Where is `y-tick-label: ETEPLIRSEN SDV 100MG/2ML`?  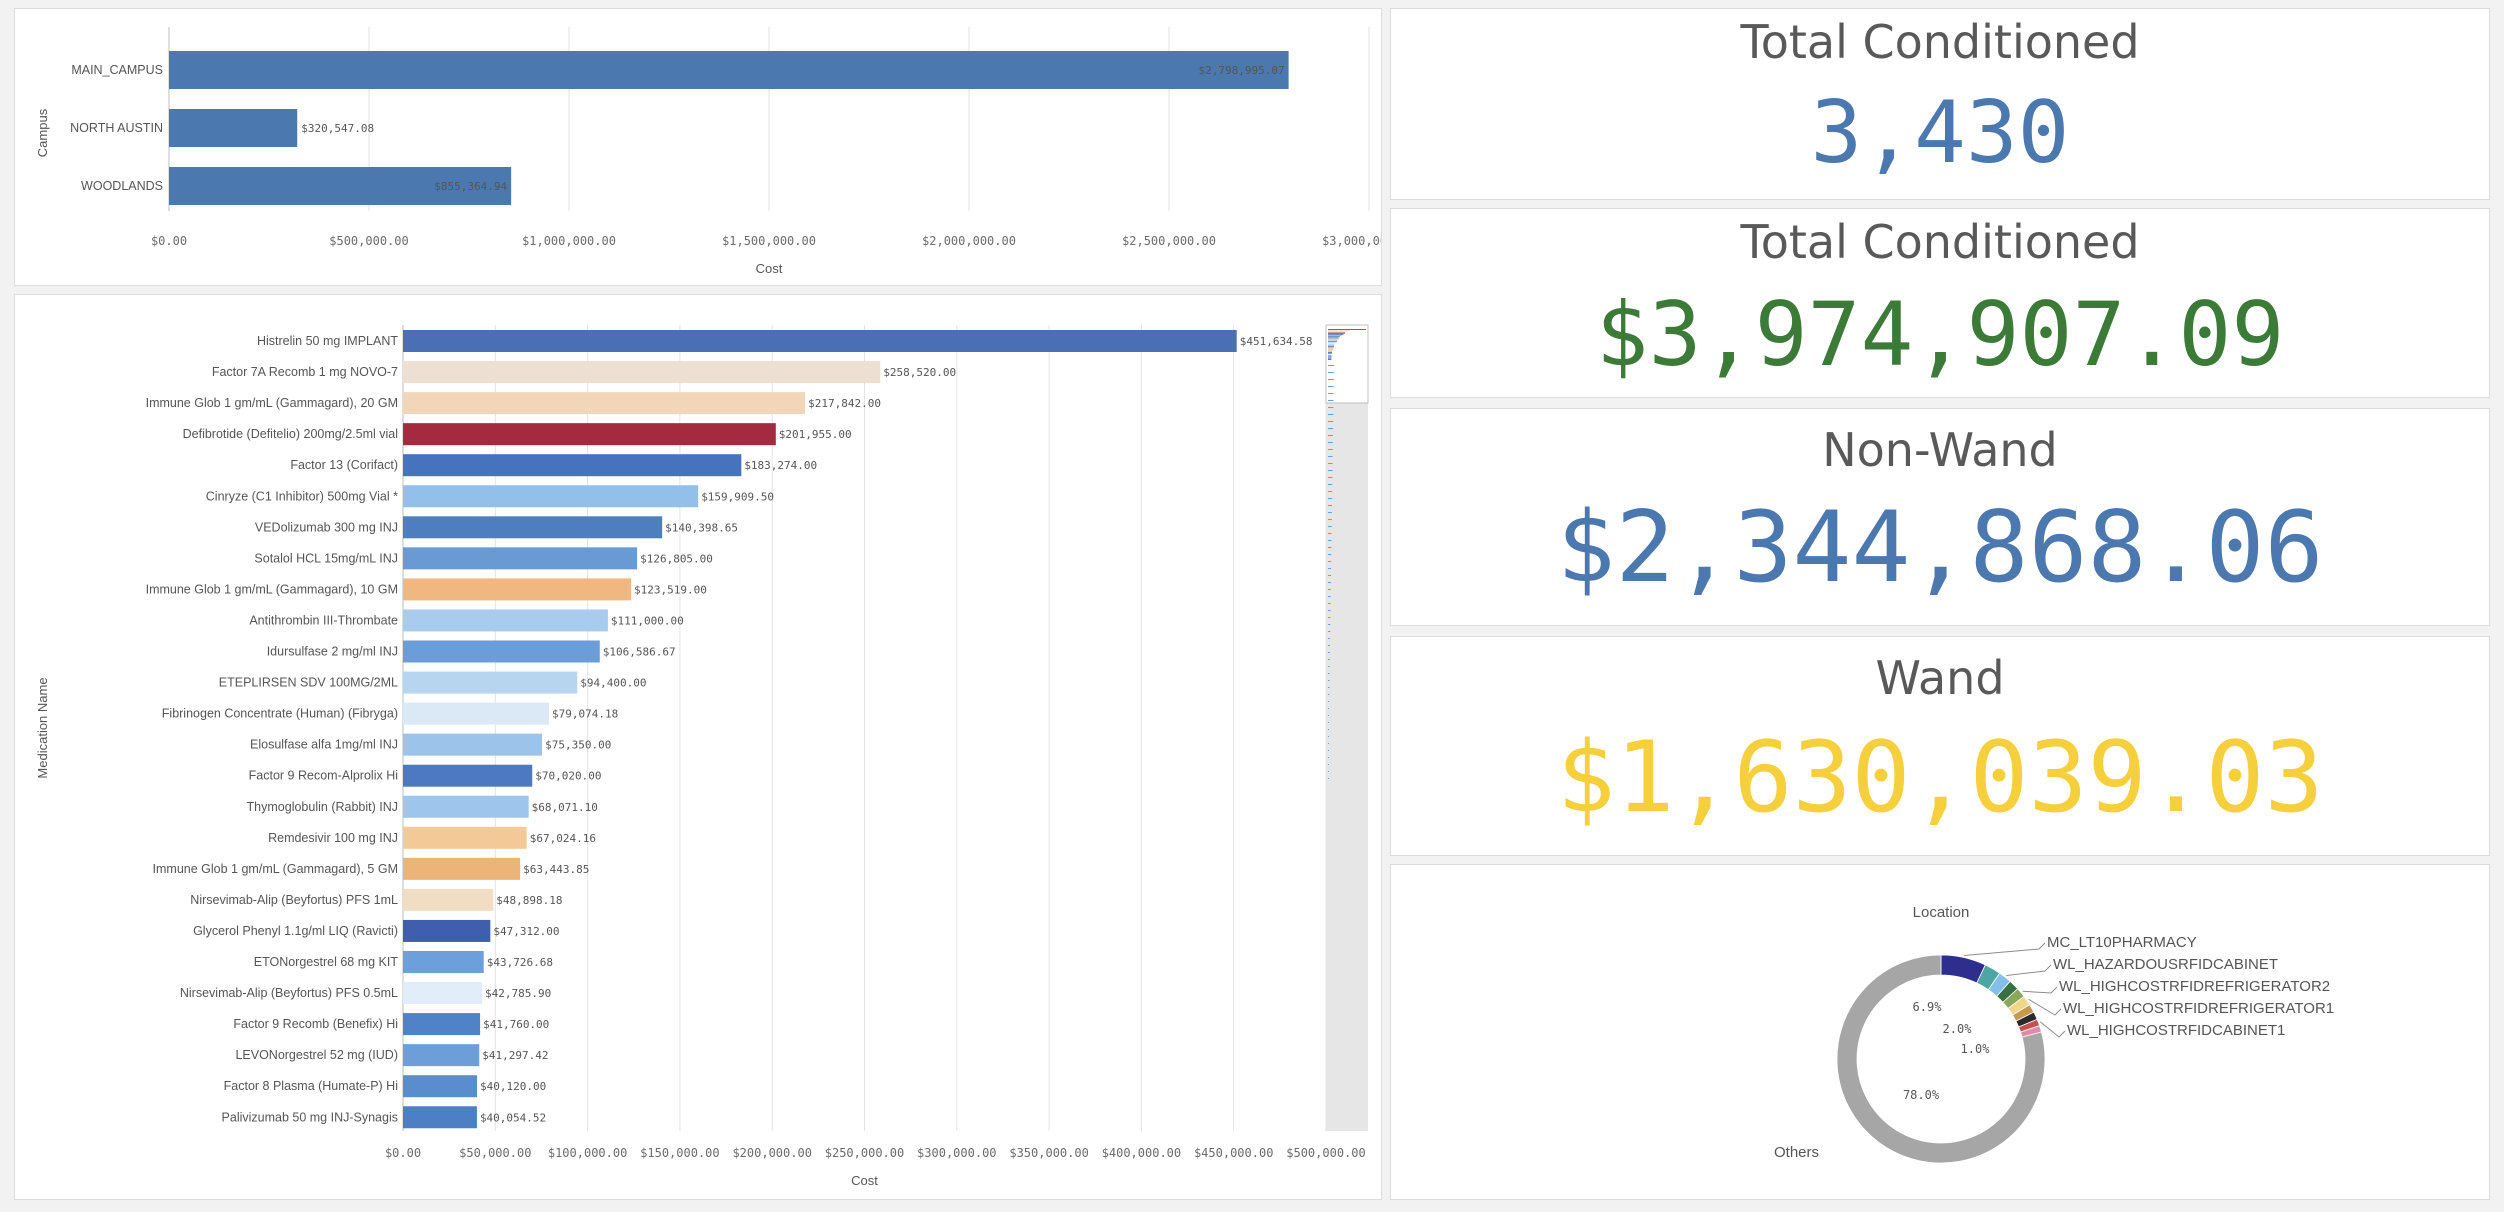
y-tick-label: ETEPLIRSEN SDV 100MG/2ML is located at coordinates (308, 683).